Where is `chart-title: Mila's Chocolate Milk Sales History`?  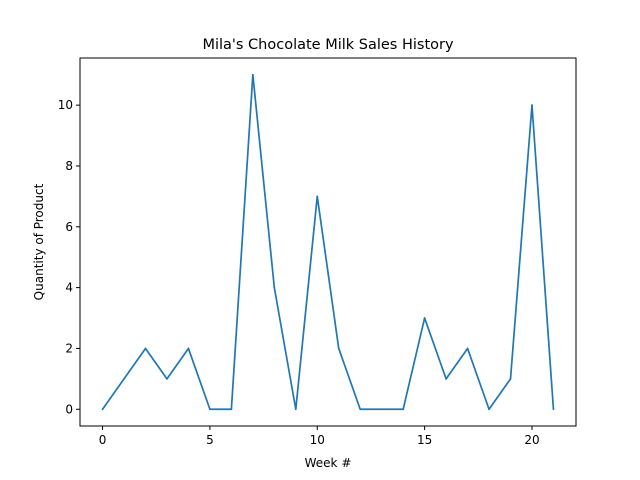 chart-title: Mila's Chocolate Milk Sales History is located at coordinates (328, 45).